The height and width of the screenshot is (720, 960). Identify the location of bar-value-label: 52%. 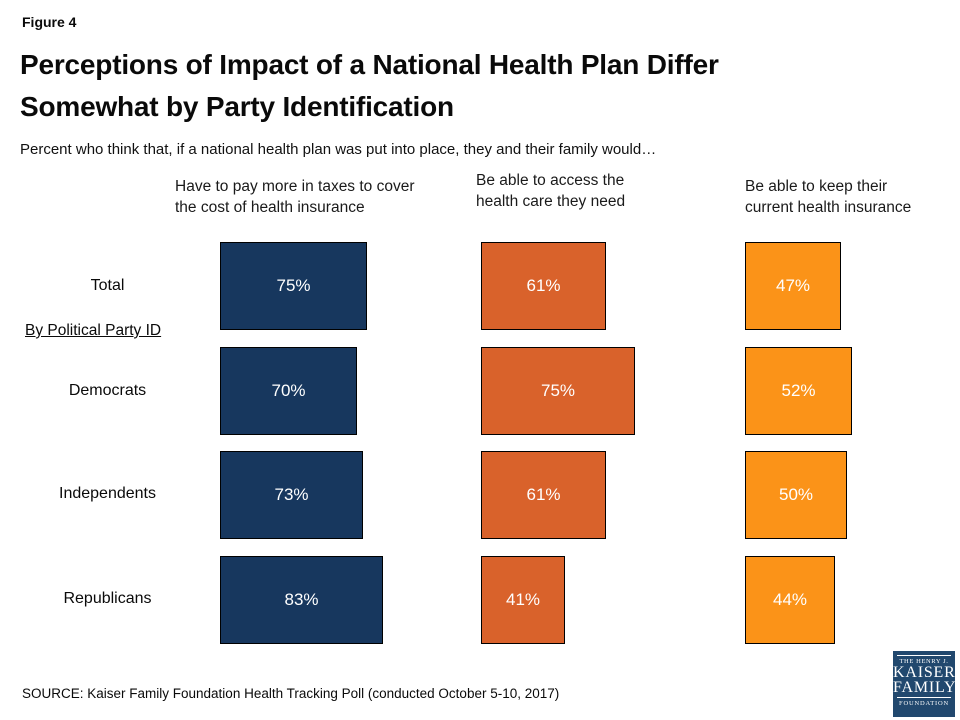
(798, 390).